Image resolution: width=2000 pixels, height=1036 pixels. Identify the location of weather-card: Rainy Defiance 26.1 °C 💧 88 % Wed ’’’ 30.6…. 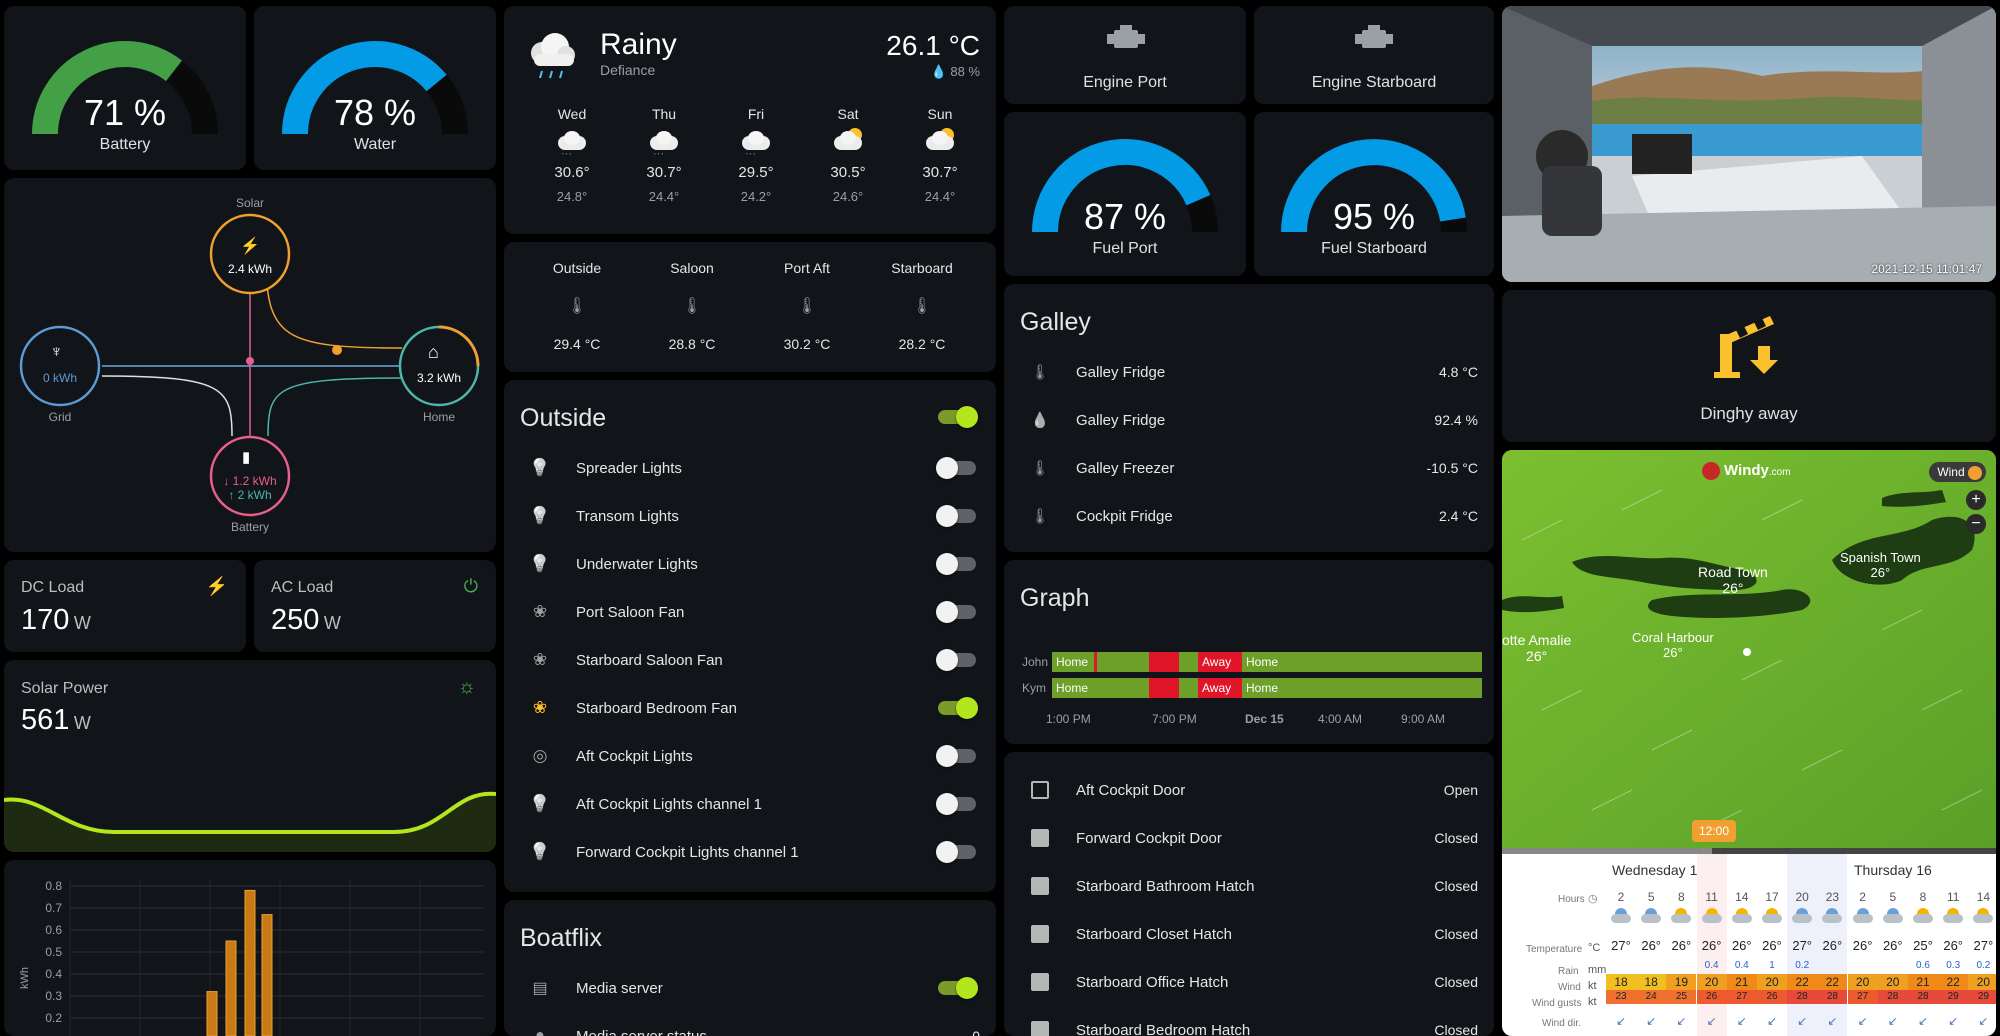
(750, 120).